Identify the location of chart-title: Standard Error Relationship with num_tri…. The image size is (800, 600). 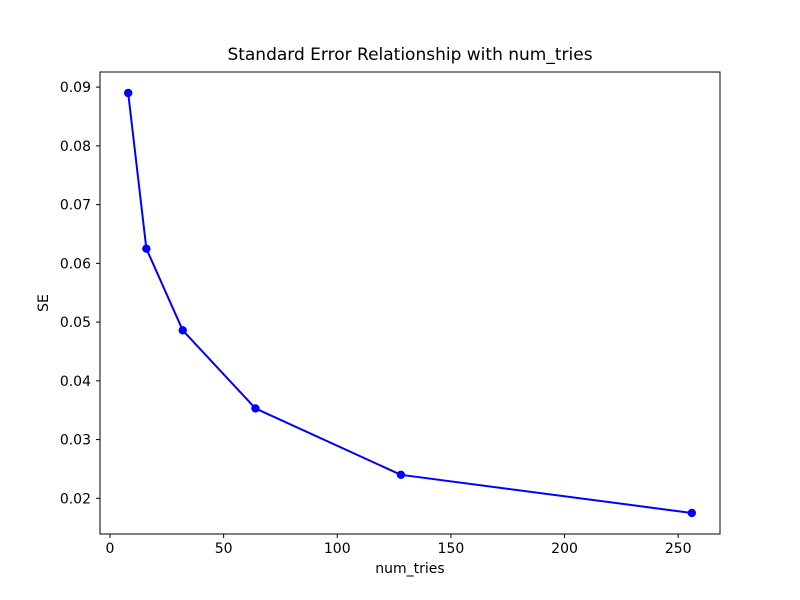
(410, 55).